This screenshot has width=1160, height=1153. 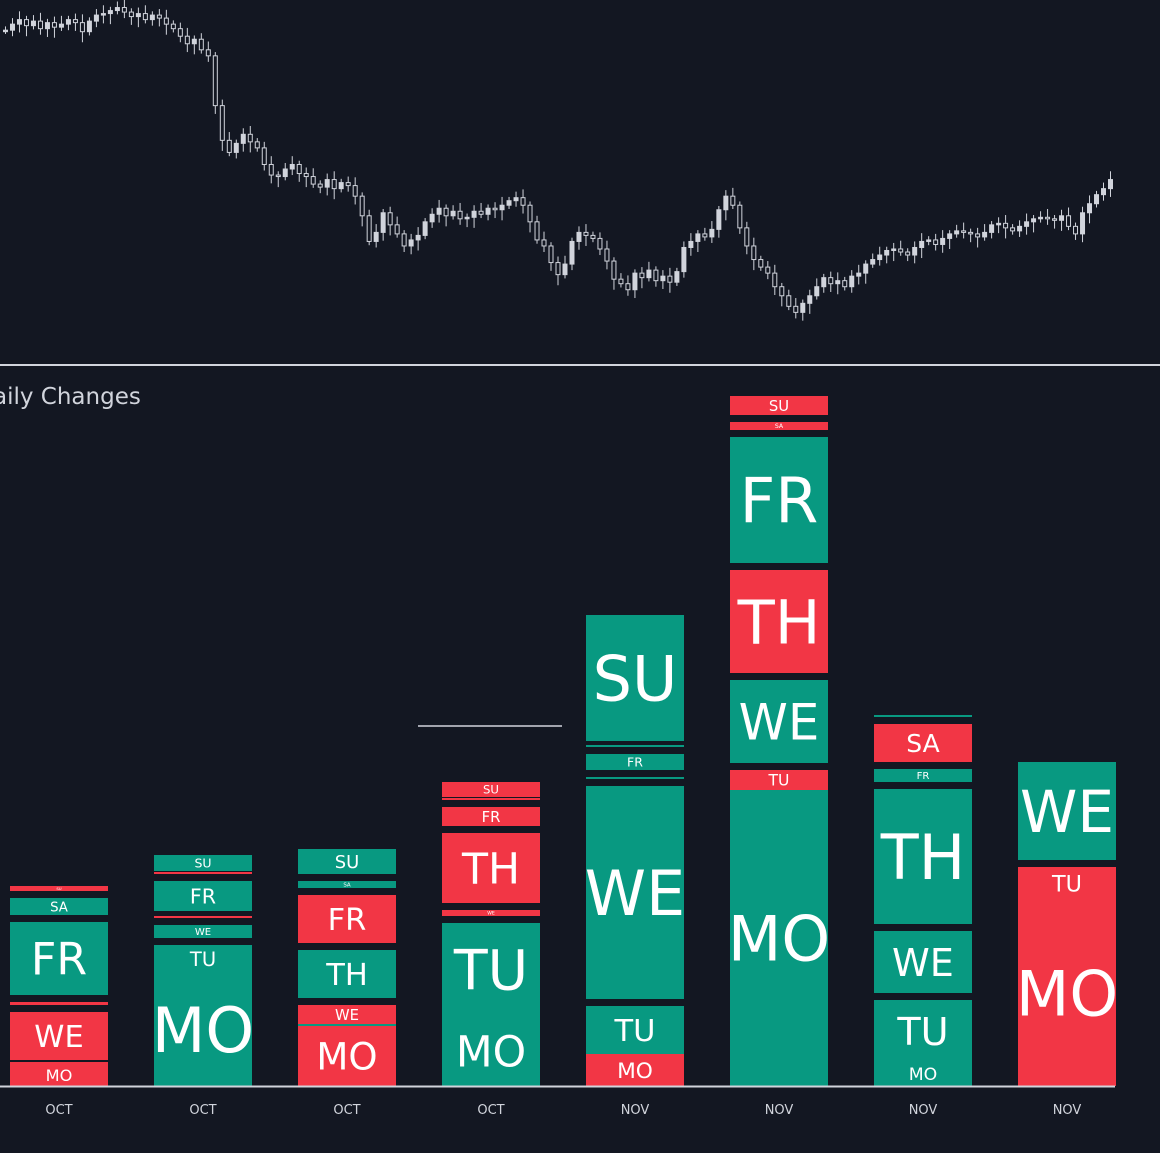 I want to click on bar-segment-label: FR, so click(x=779, y=500).